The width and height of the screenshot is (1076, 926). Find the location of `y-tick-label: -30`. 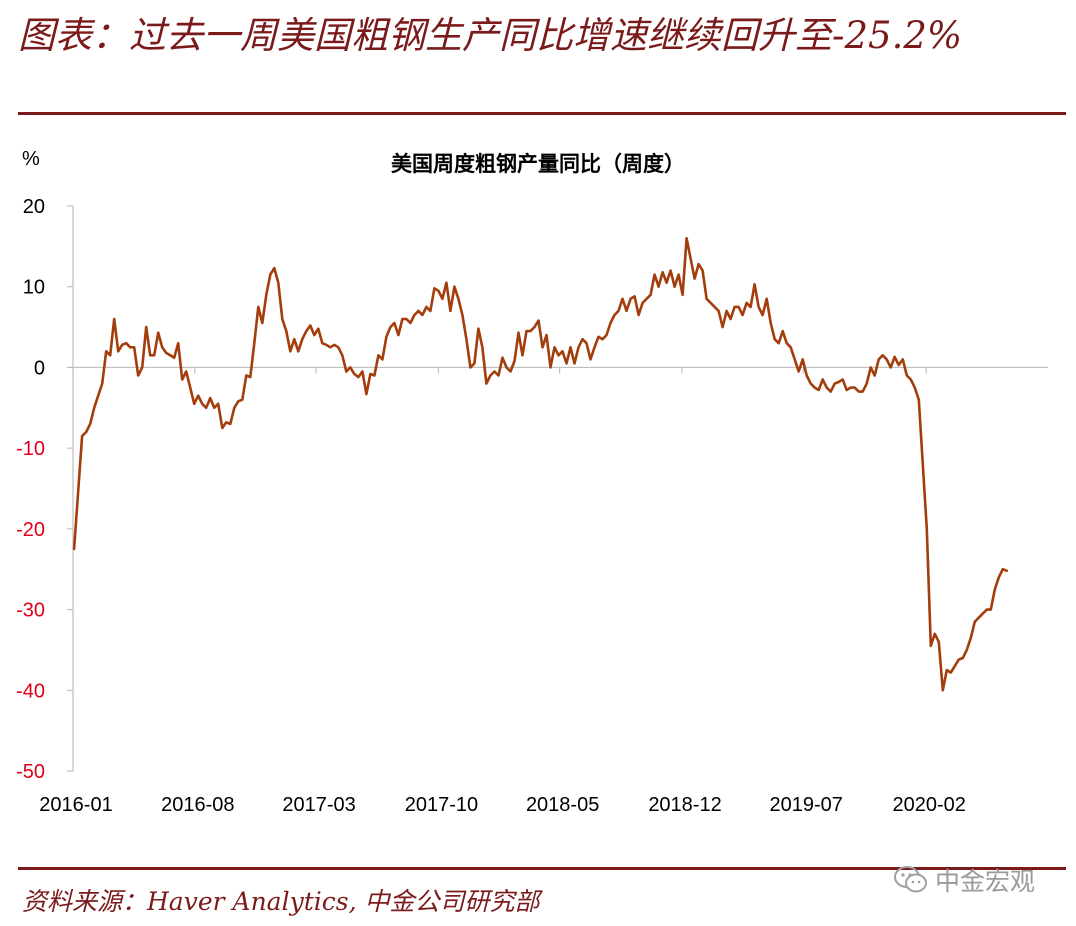

y-tick-label: -30 is located at coordinates (30, 611).